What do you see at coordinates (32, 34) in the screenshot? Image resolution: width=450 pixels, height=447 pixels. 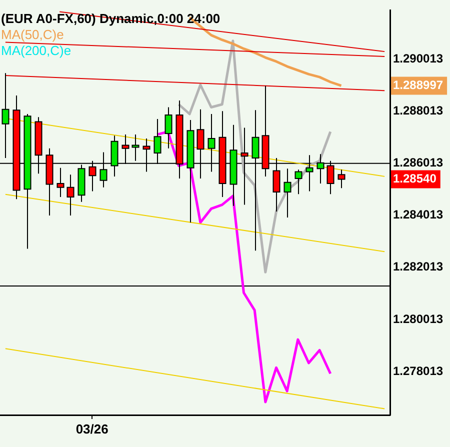 I see `text: MA(50,C)e` at bounding box center [32, 34].